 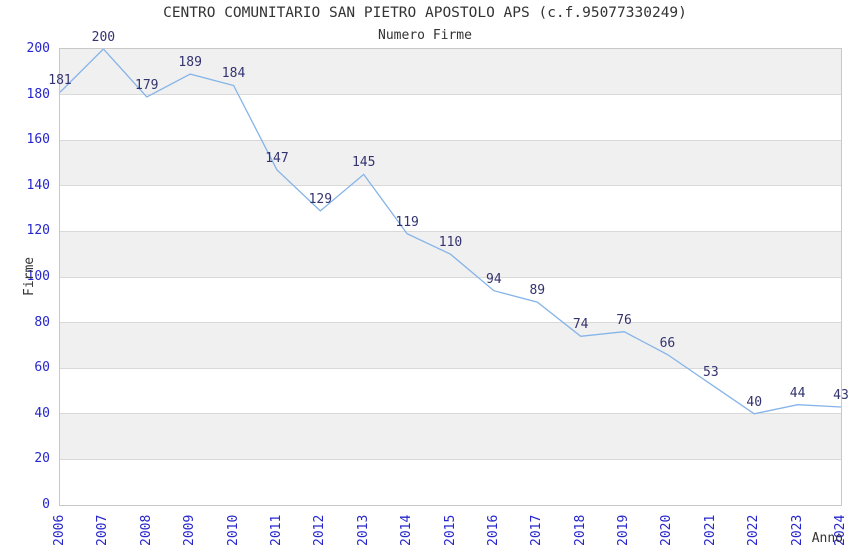 I want to click on y-axis-tick-label: 60, so click(x=42, y=368).